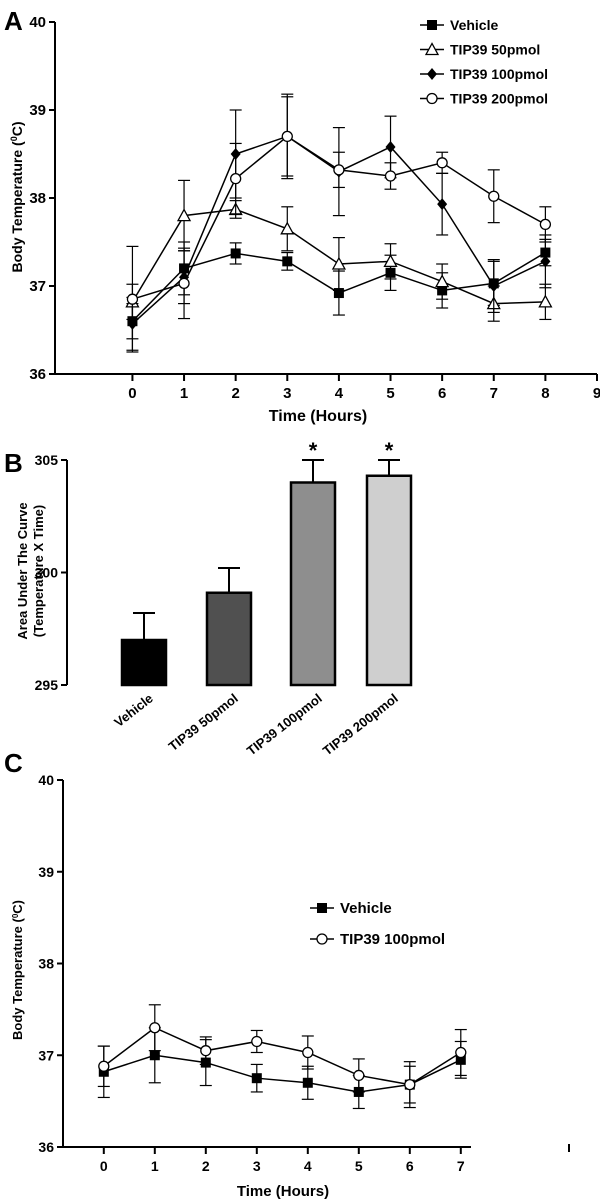 The width and height of the screenshot is (600, 1200). Describe the element at coordinates (499, 74) in the screenshot. I see `panel-a-legend-label: TIP39 100pmol` at that location.